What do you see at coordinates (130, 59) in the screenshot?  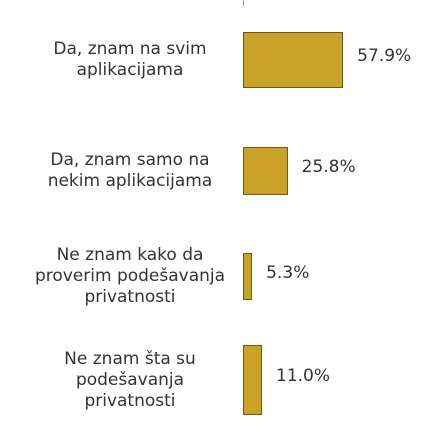 I see `category-label: Da, znam na svim aplikacijama` at bounding box center [130, 59].